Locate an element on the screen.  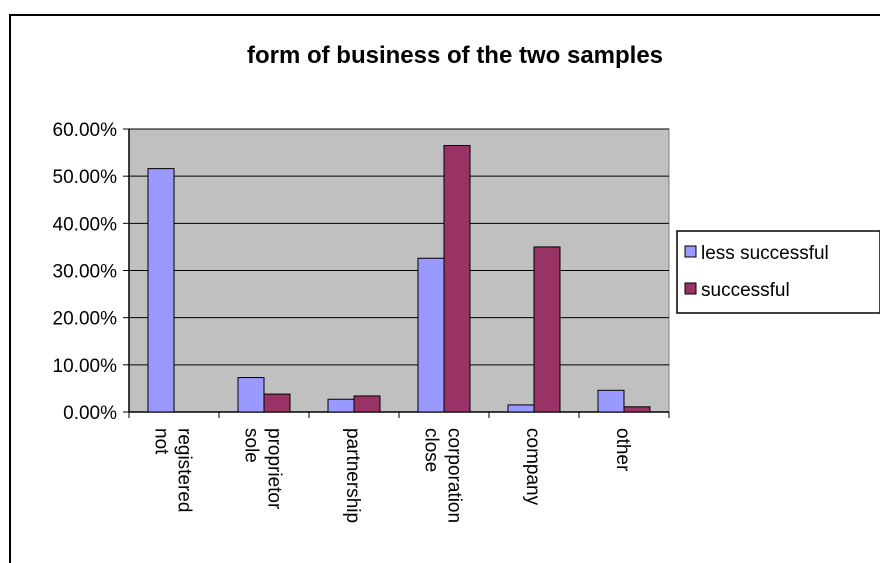
x-category-label: not registered is located at coordinates (173, 470).